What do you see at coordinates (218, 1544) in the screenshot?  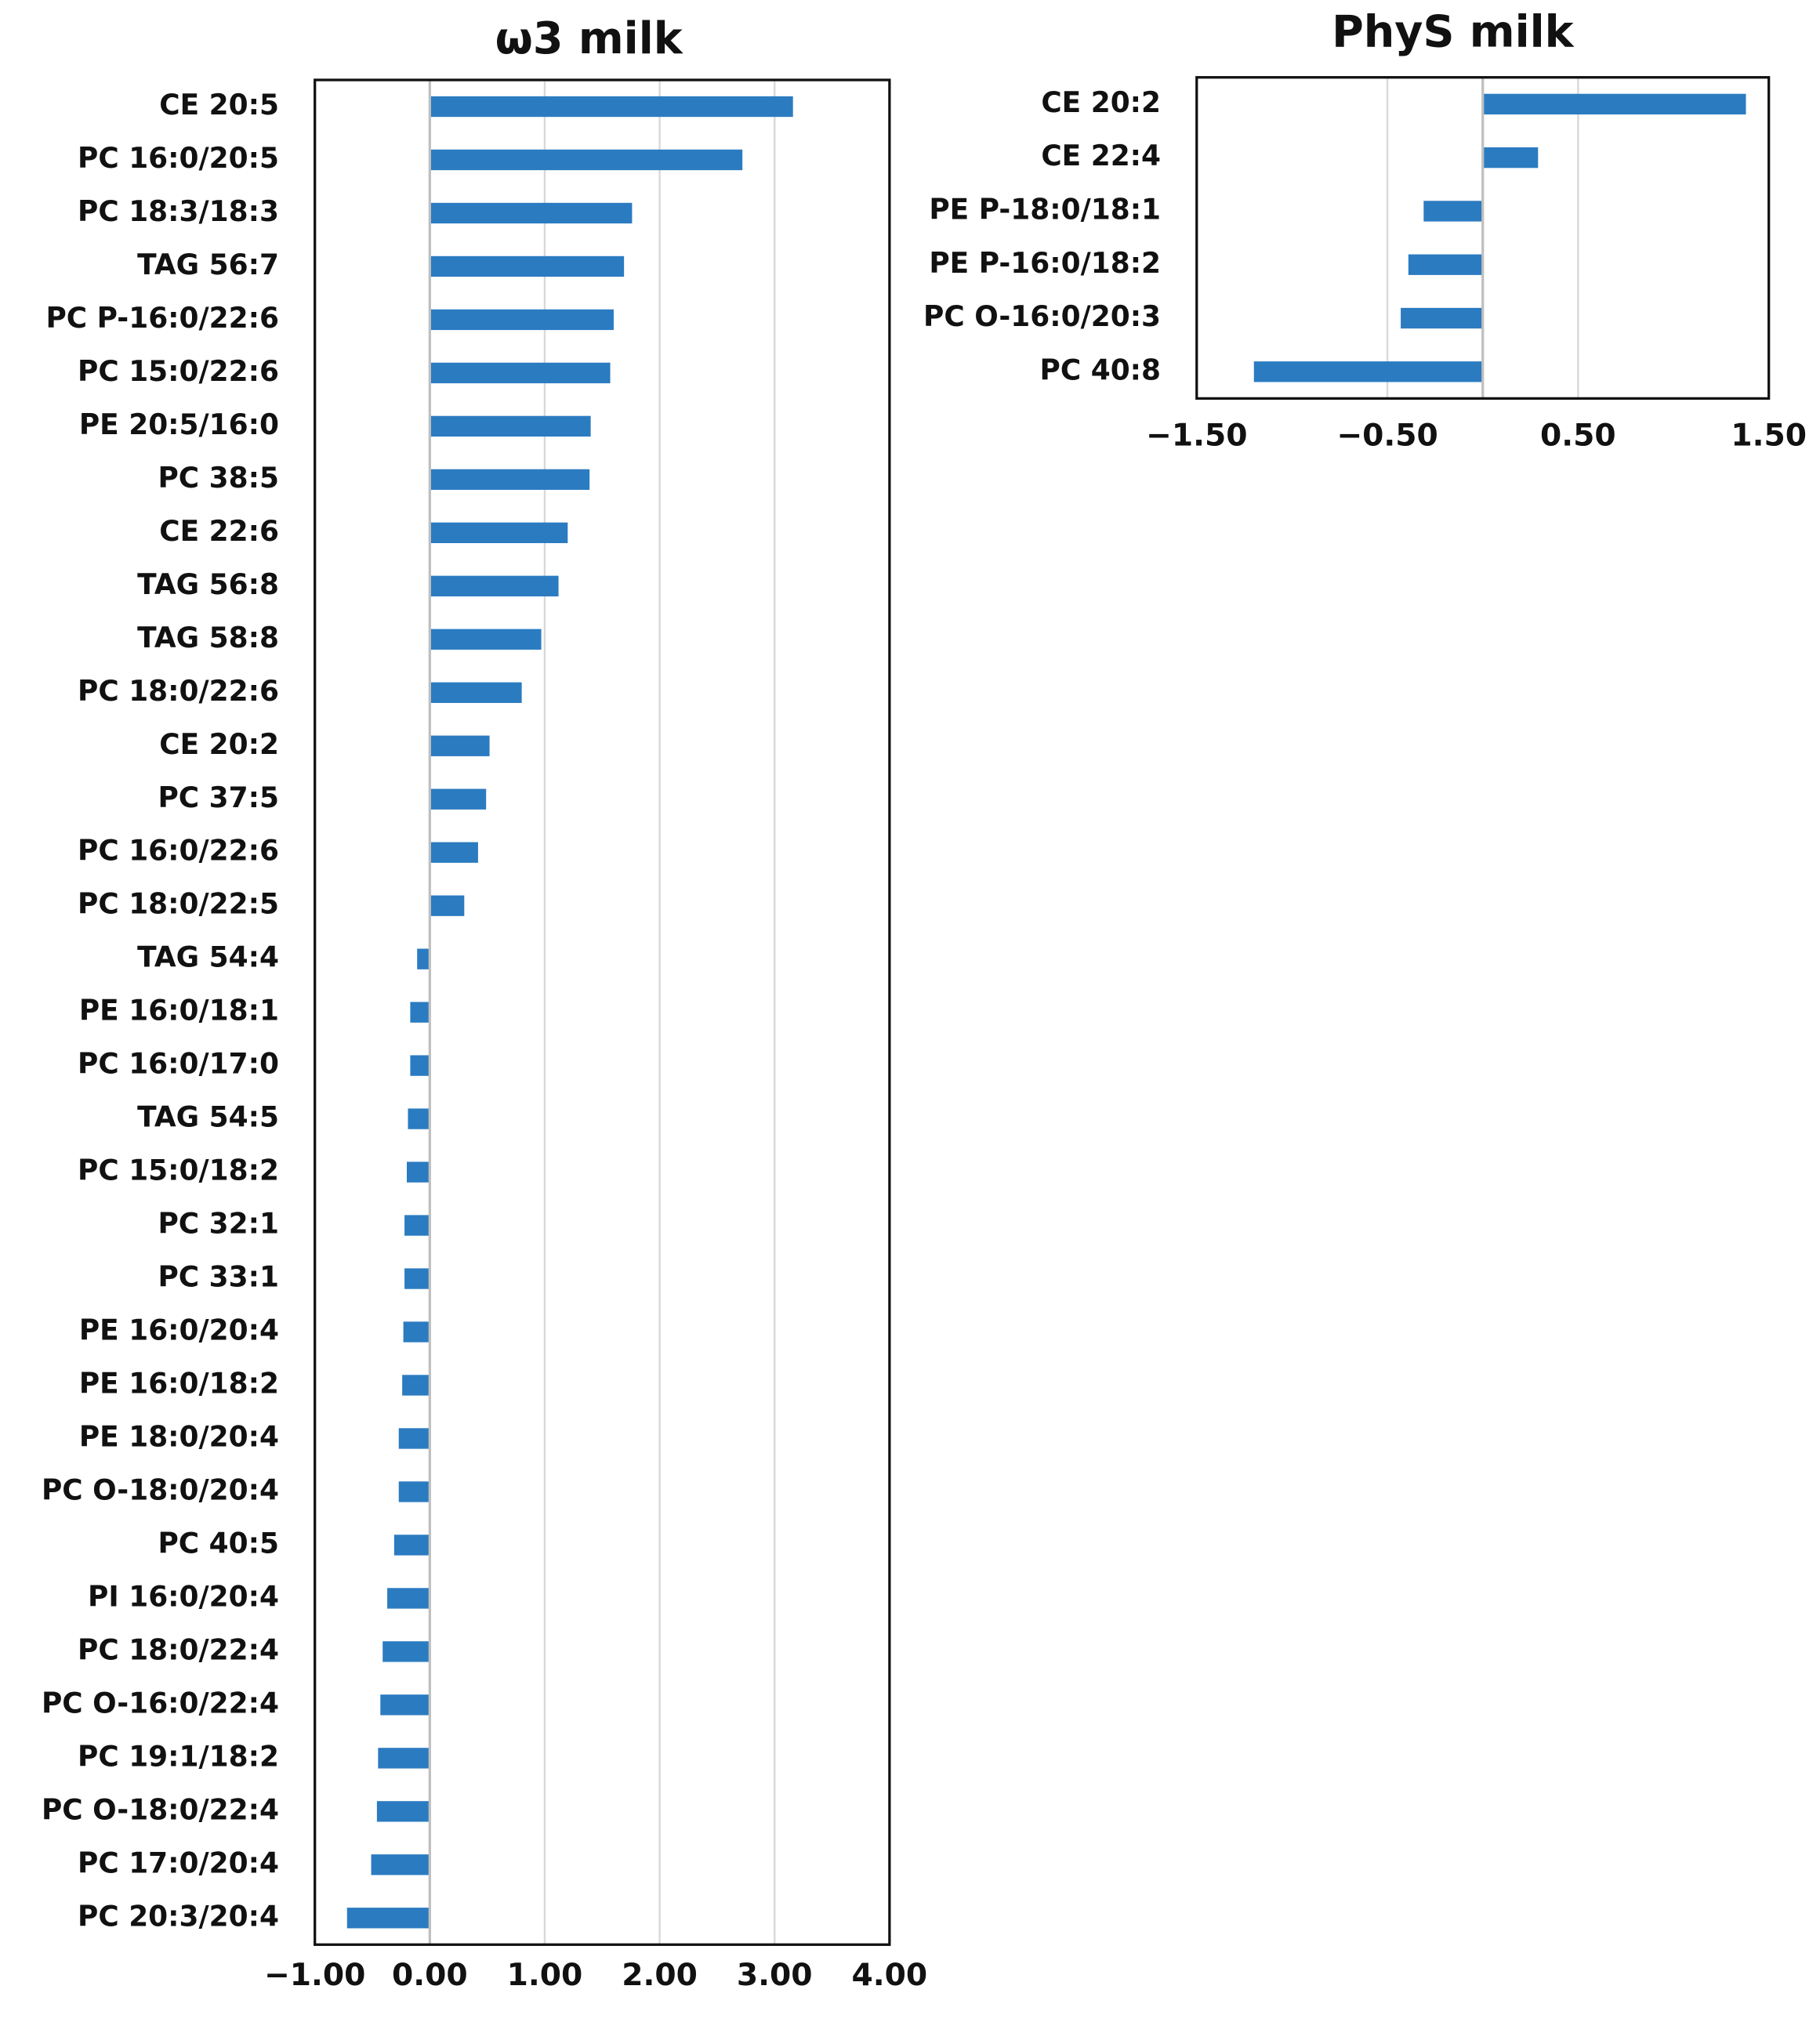 I see `y-tick-label: PC 40:5` at bounding box center [218, 1544].